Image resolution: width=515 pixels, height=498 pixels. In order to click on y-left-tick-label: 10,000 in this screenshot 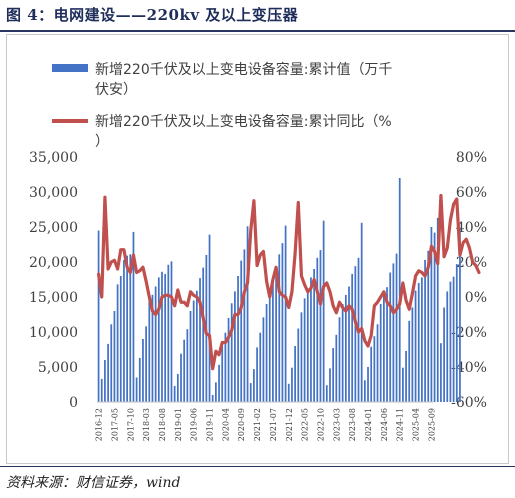, I will do `click(53, 333)`.